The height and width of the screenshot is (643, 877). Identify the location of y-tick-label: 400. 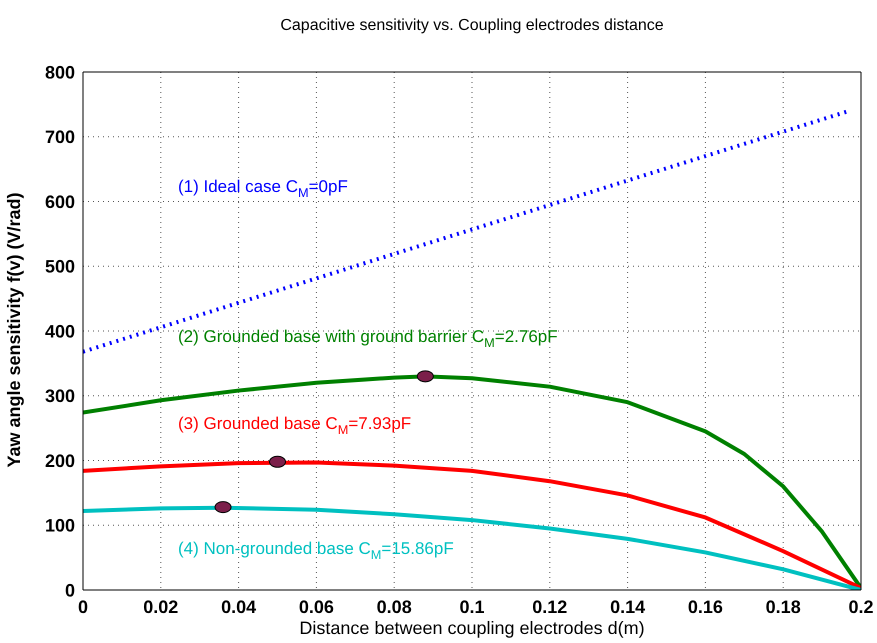
(59, 331).